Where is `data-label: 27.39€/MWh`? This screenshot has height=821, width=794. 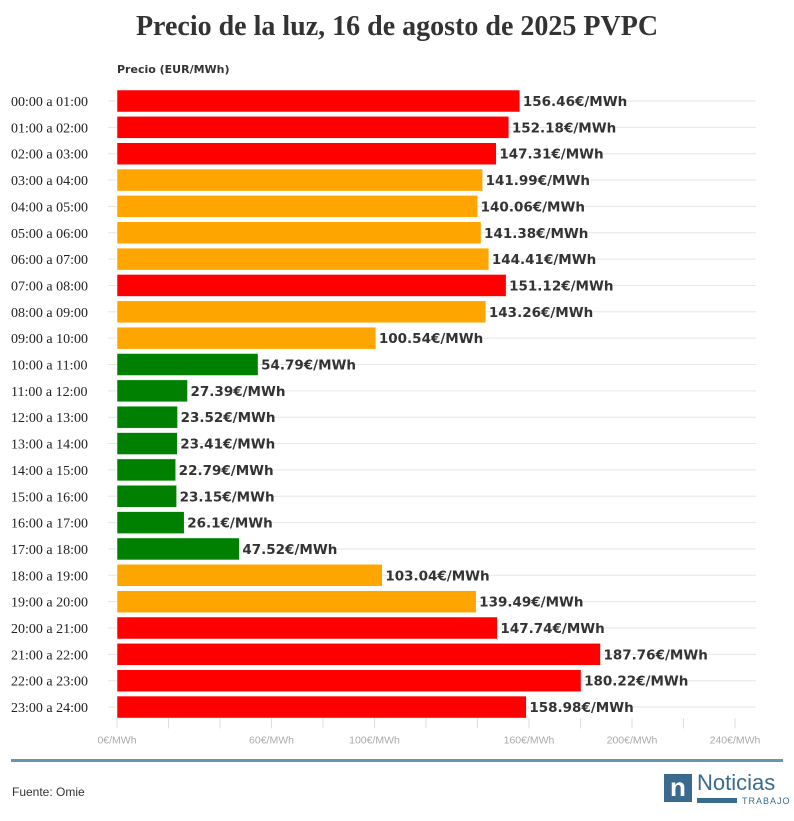
data-label: 27.39€/MWh is located at coordinates (238, 392).